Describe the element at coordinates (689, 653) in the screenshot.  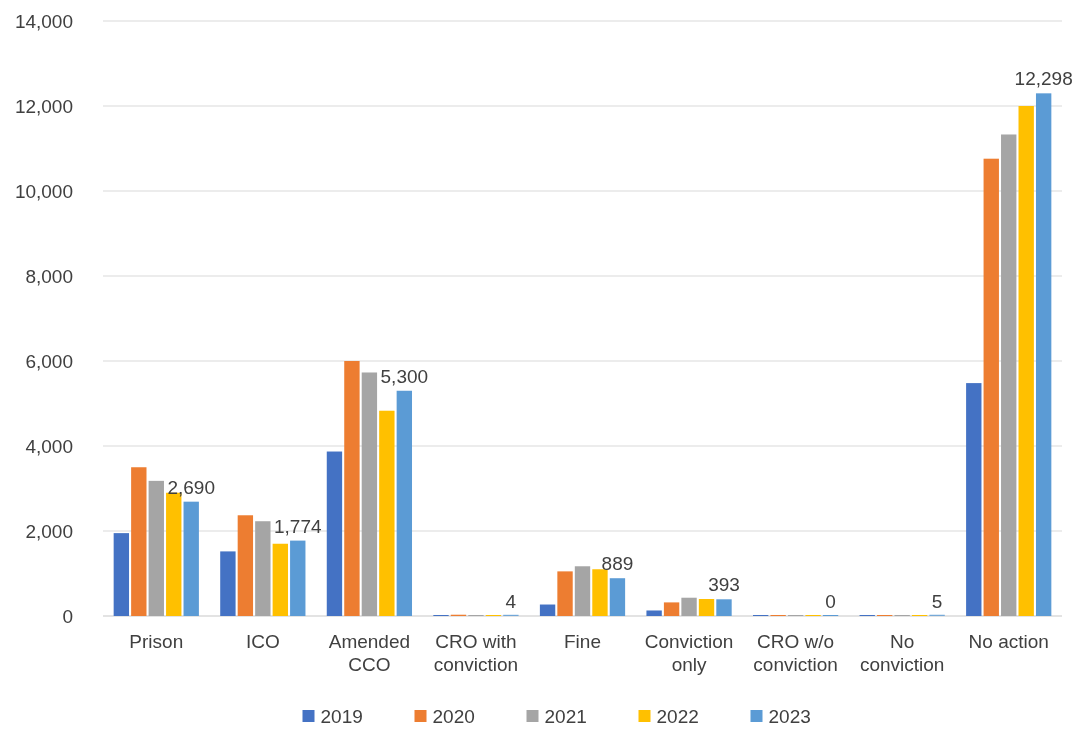
I see `x-tick-label: Conviction only` at that location.